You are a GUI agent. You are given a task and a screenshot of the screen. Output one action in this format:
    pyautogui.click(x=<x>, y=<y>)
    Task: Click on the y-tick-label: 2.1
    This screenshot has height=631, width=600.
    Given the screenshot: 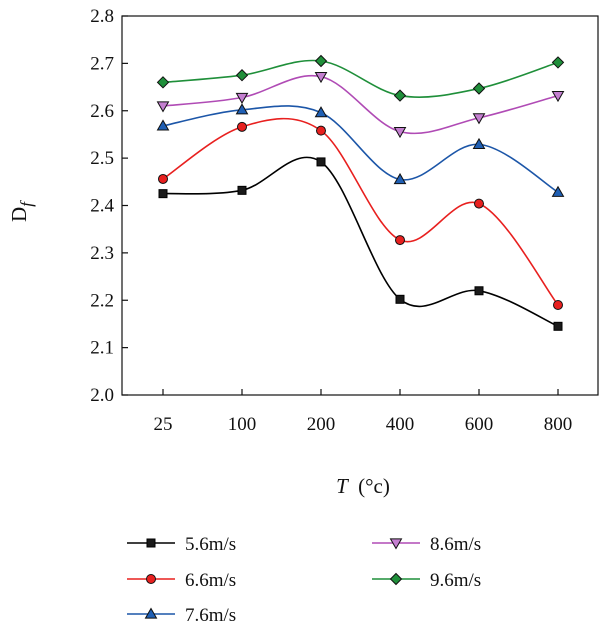 What is the action you would take?
    pyautogui.click(x=102, y=348)
    